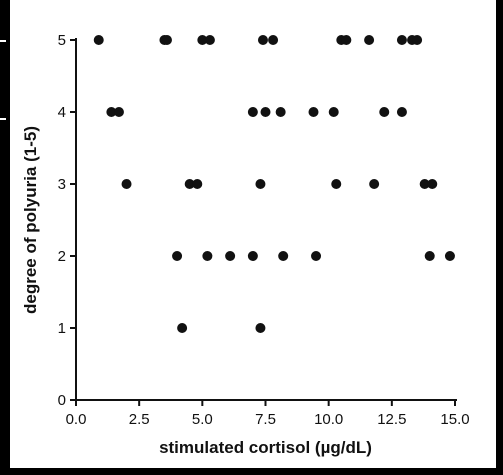 This screenshot has width=503, height=475. I want to click on y-tick-label: 5, so click(62, 40).